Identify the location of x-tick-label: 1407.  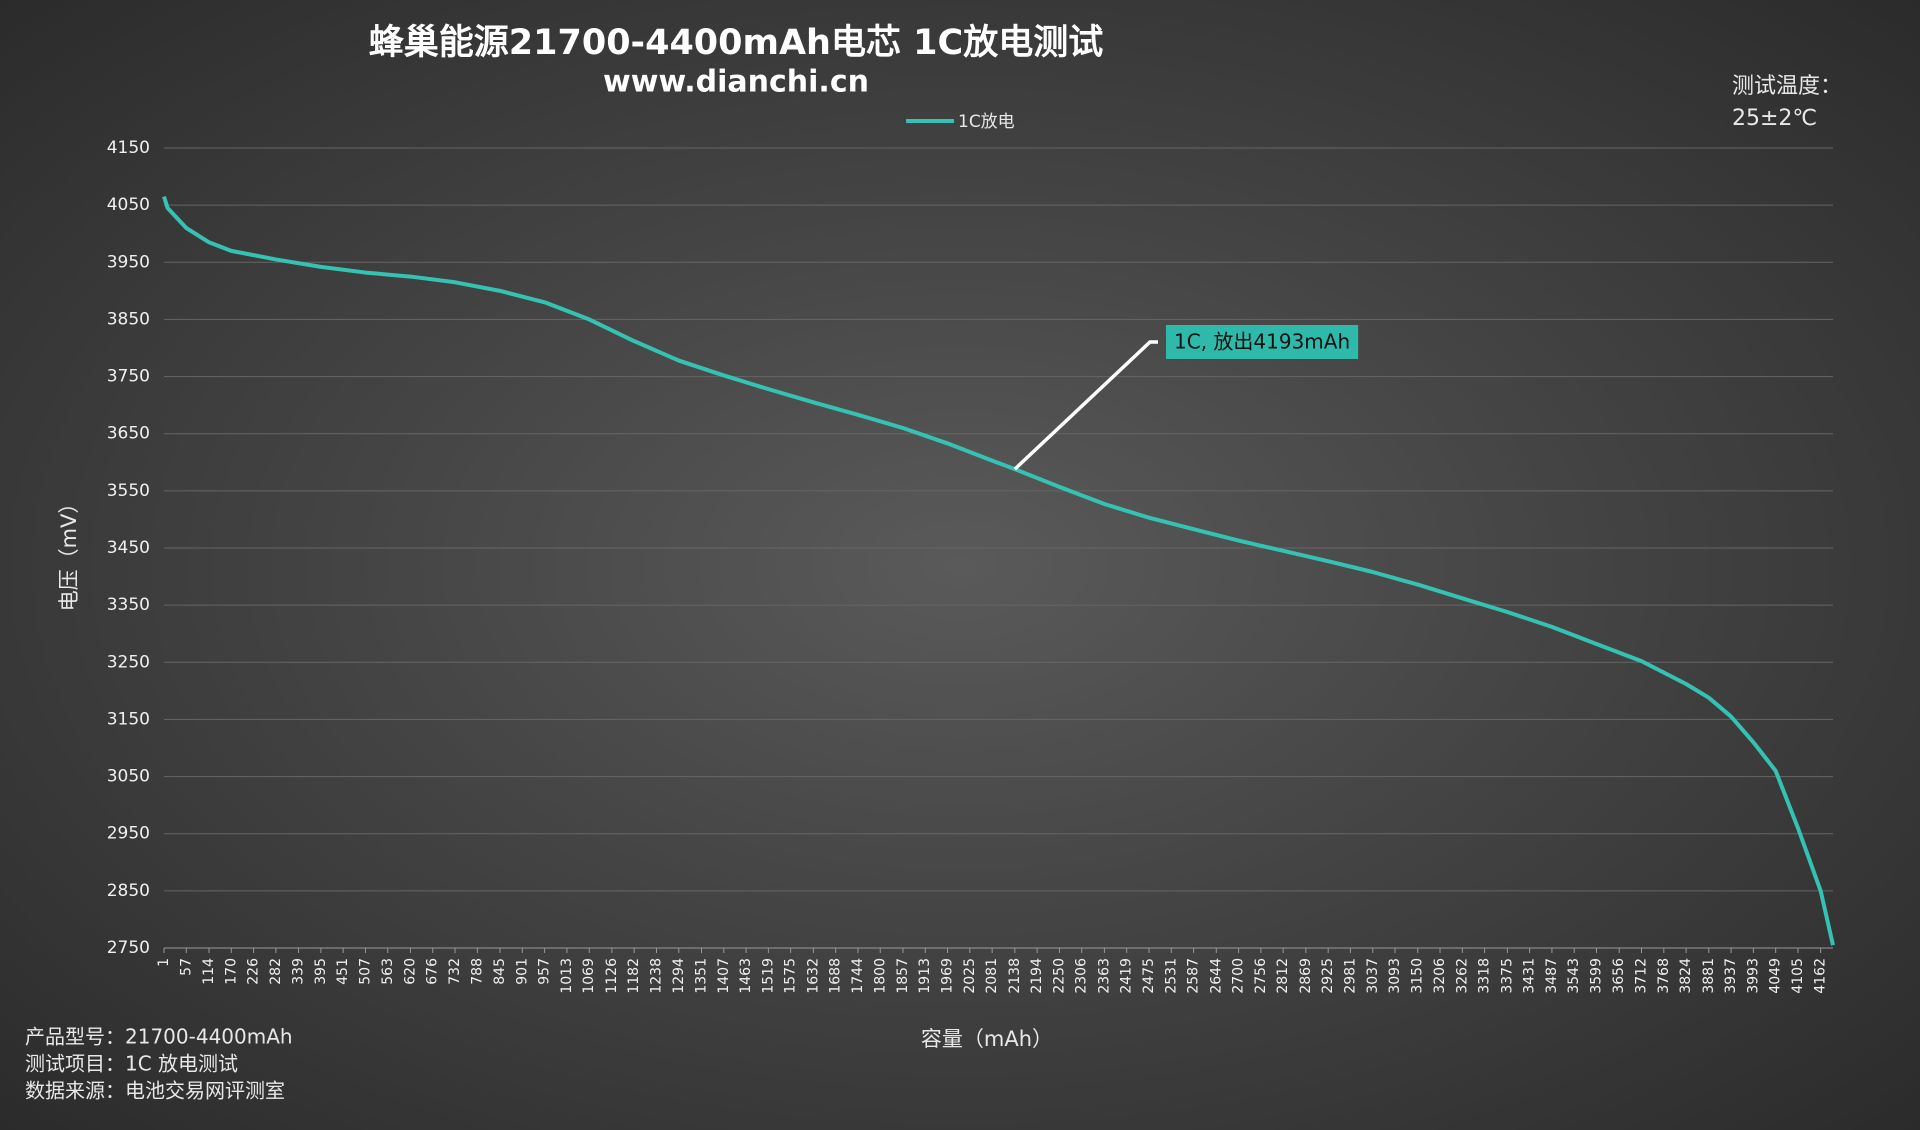
(724, 976).